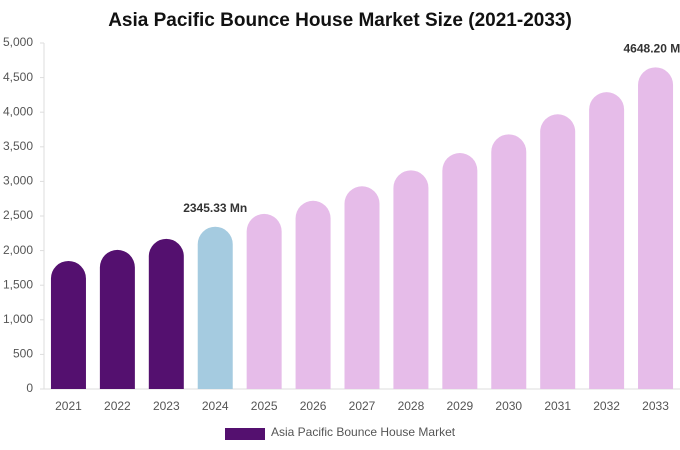  I want to click on y-tick-label: 3,500, so click(18, 146).